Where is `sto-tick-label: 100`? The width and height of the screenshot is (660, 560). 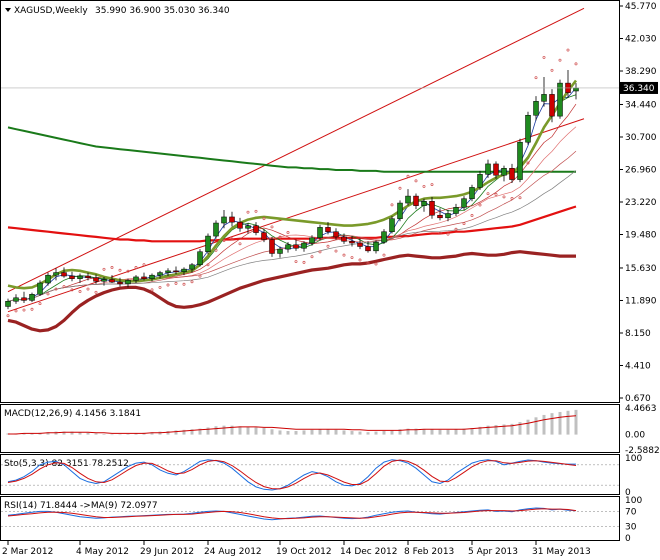
sto-tick-label: 100 is located at coordinates (633, 459).